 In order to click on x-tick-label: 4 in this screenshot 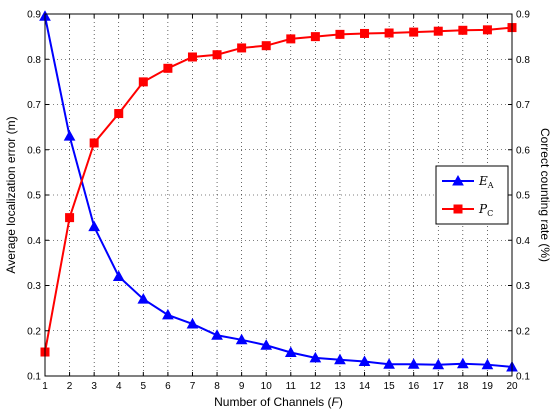, I will do `click(119, 386)`.